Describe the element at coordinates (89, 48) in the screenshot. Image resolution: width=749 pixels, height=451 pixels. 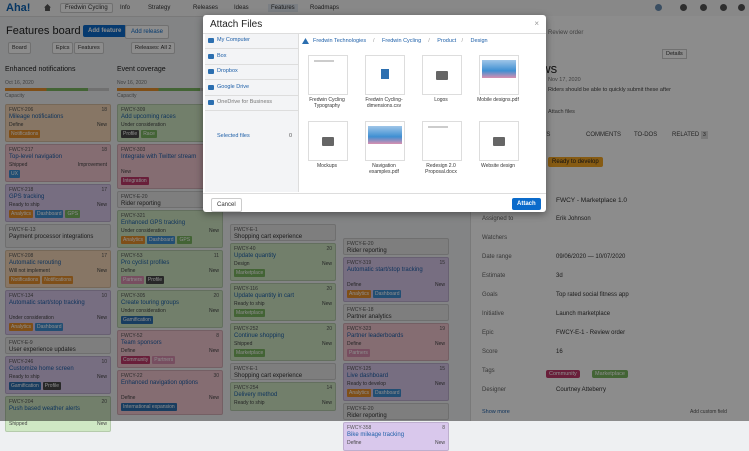
I see `board-filter: Features` at that location.